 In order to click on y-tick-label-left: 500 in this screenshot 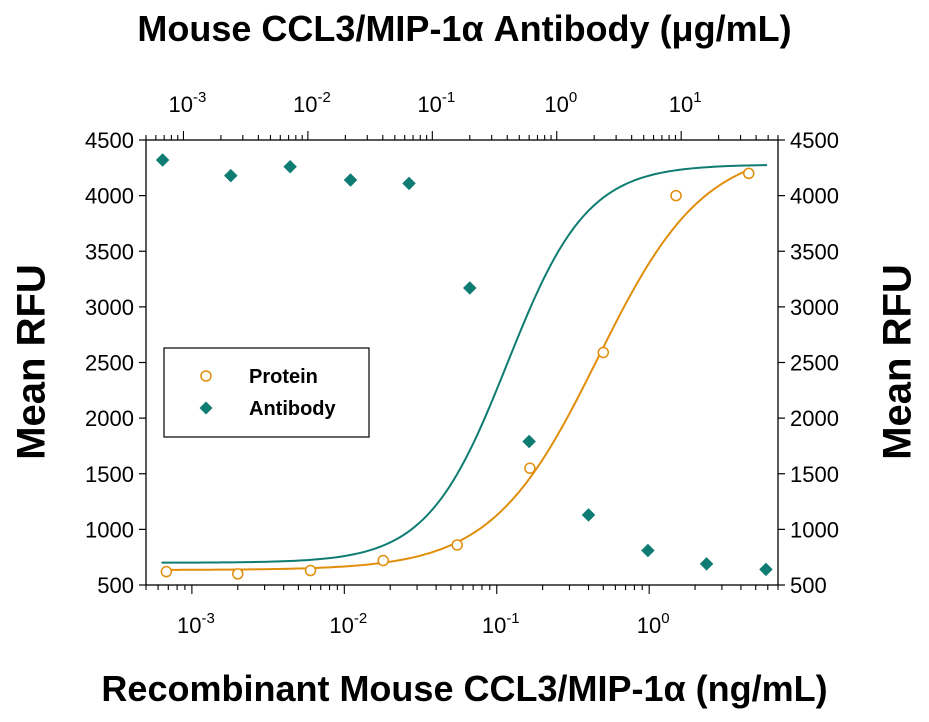, I will do `click(115, 585)`.